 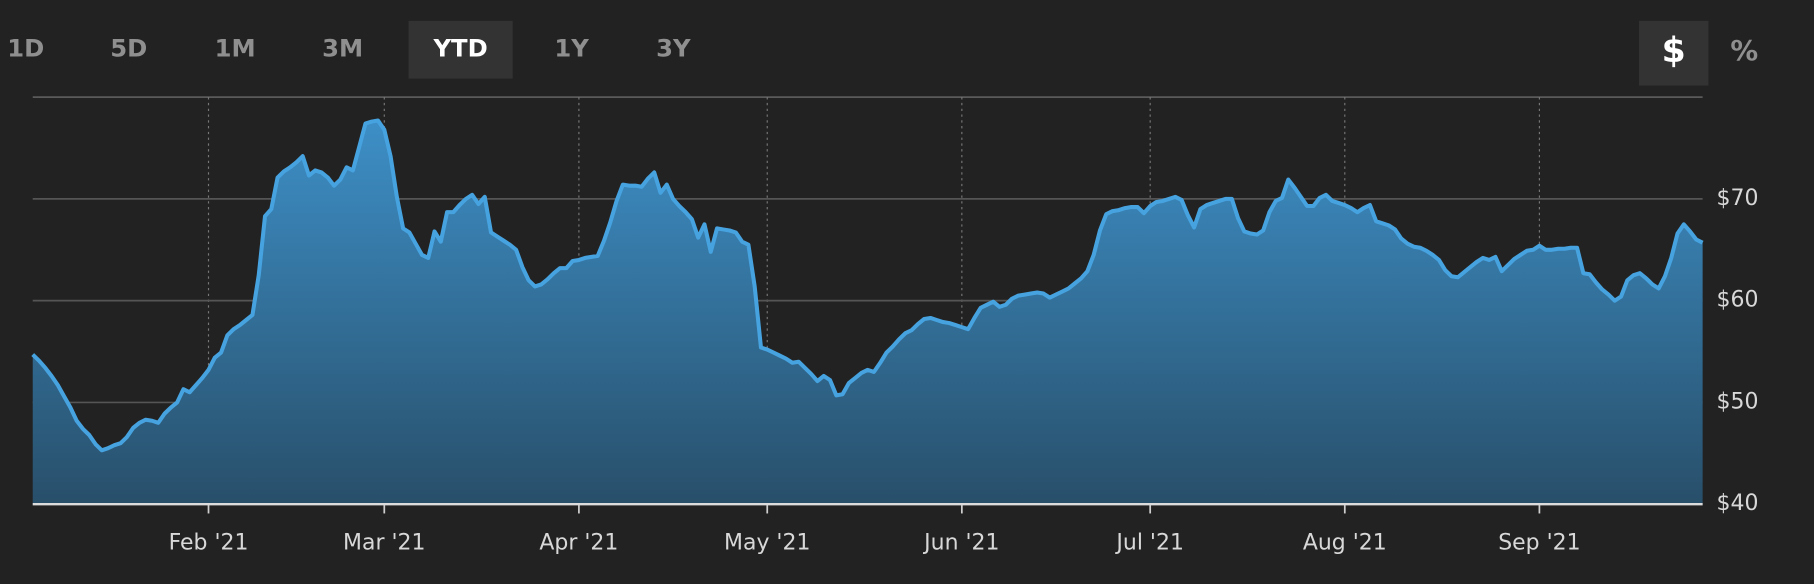 I want to click on x-tick-label: Aug '21, so click(x=1345, y=543).